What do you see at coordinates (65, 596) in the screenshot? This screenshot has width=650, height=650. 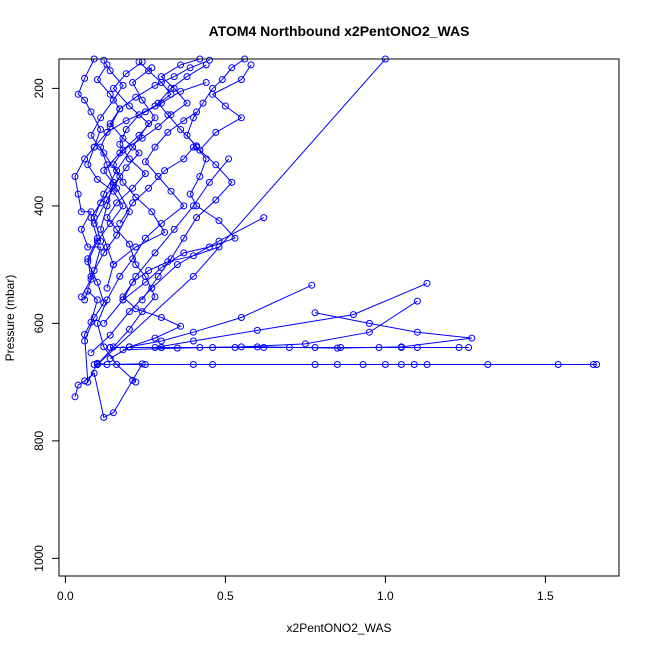 I see `x-tick-label: 0.0` at bounding box center [65, 596].